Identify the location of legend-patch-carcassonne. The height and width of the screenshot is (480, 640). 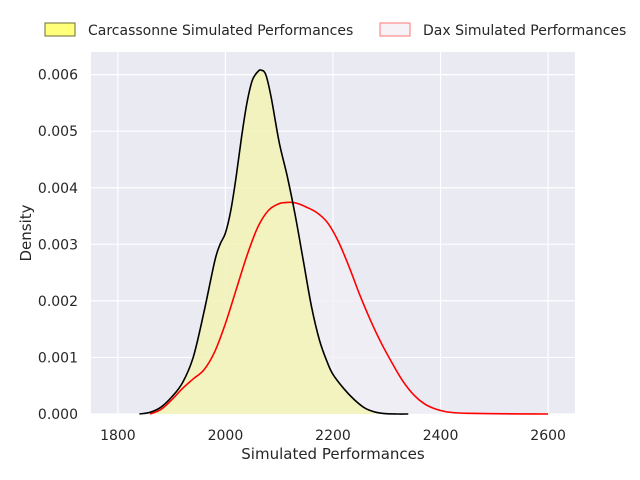
(60, 29).